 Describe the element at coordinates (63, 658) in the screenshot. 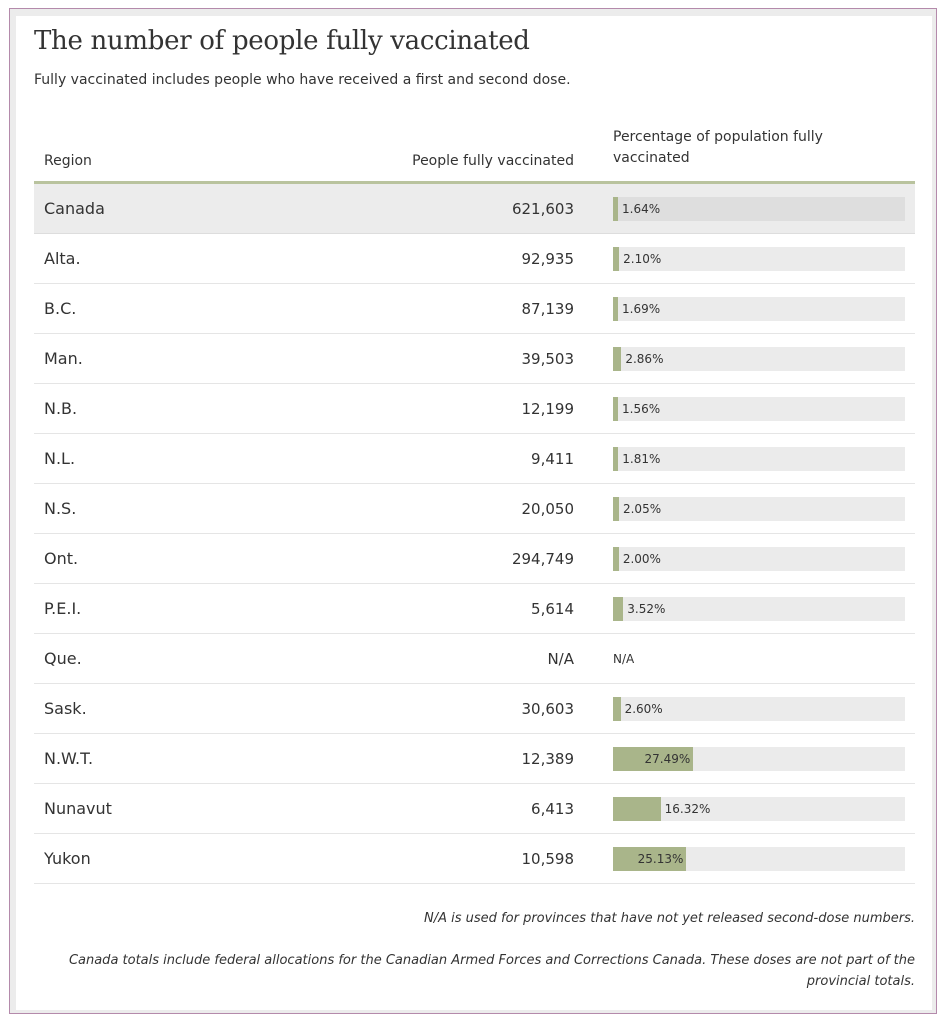

I see `region-label: Que.` at that location.